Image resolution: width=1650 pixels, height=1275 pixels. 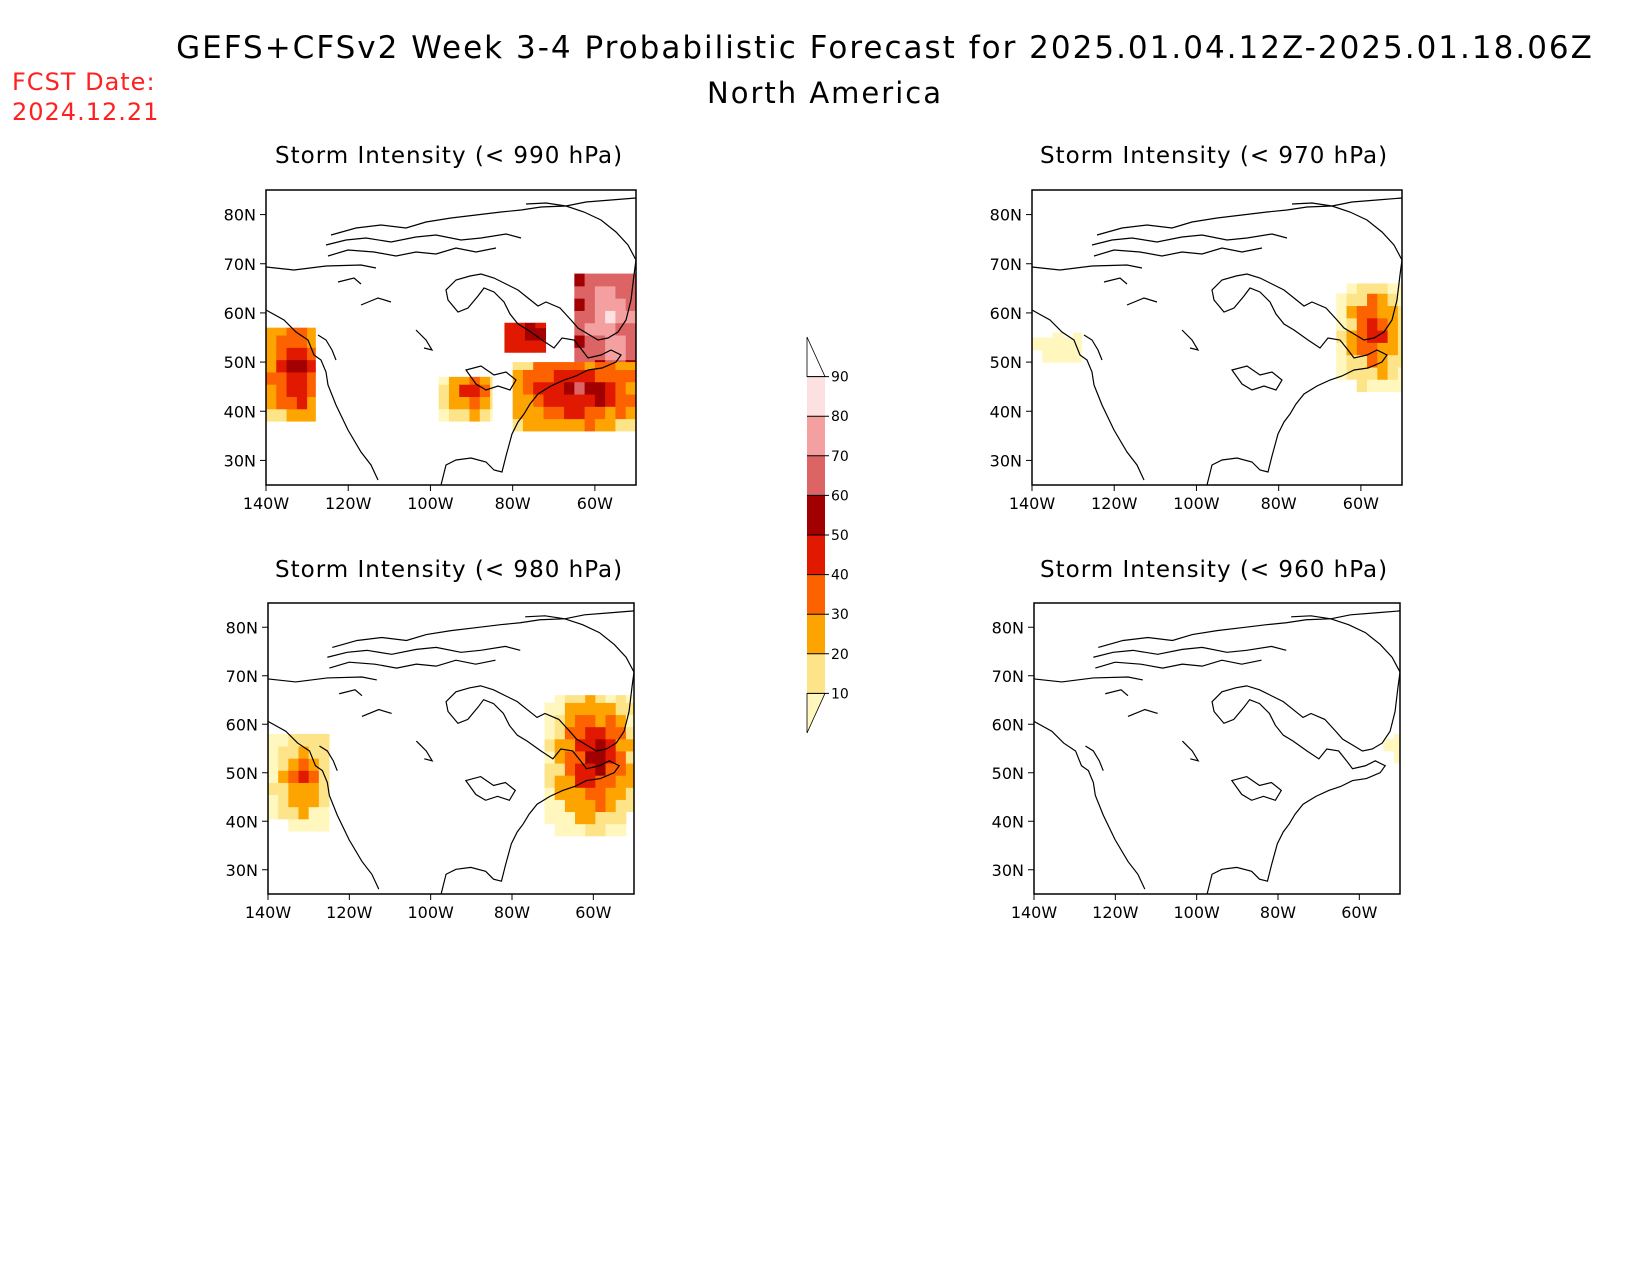 I want to click on lat-tick-label: 40N, so click(x=1006, y=411).